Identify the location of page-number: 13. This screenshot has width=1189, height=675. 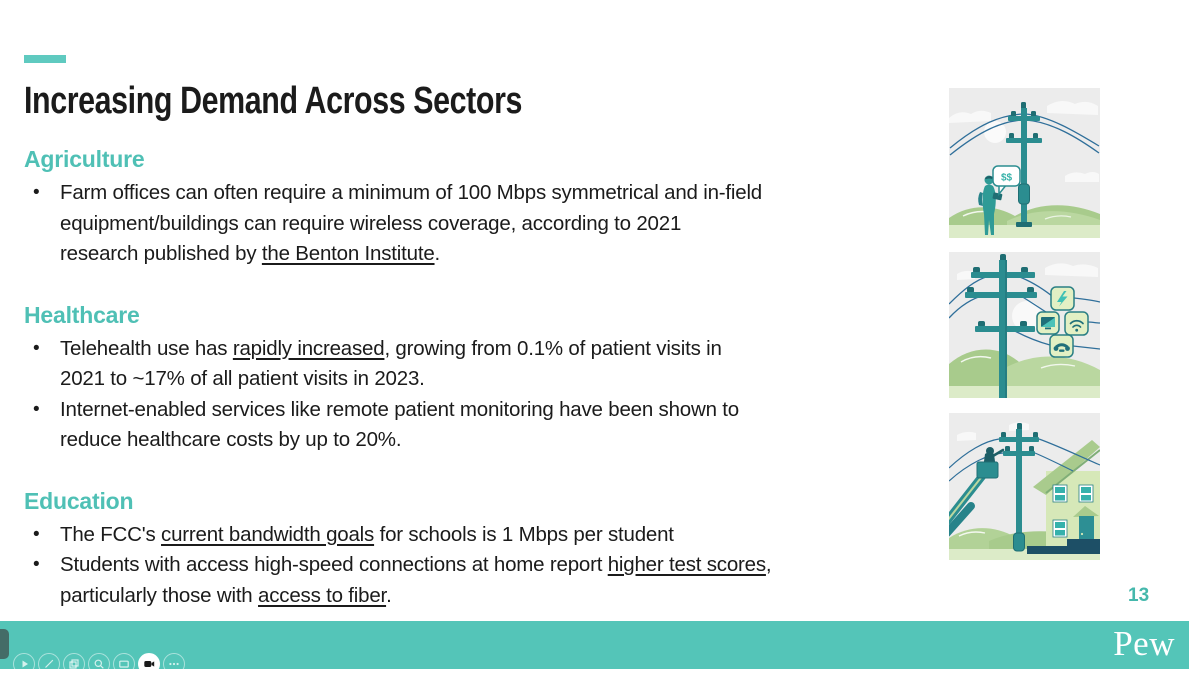
(1139, 595).